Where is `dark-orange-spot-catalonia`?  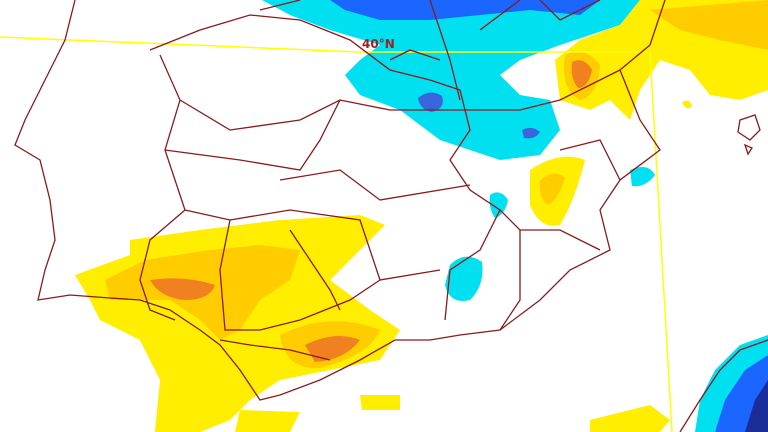
dark-orange-spot-catalonia is located at coordinates (581, 74).